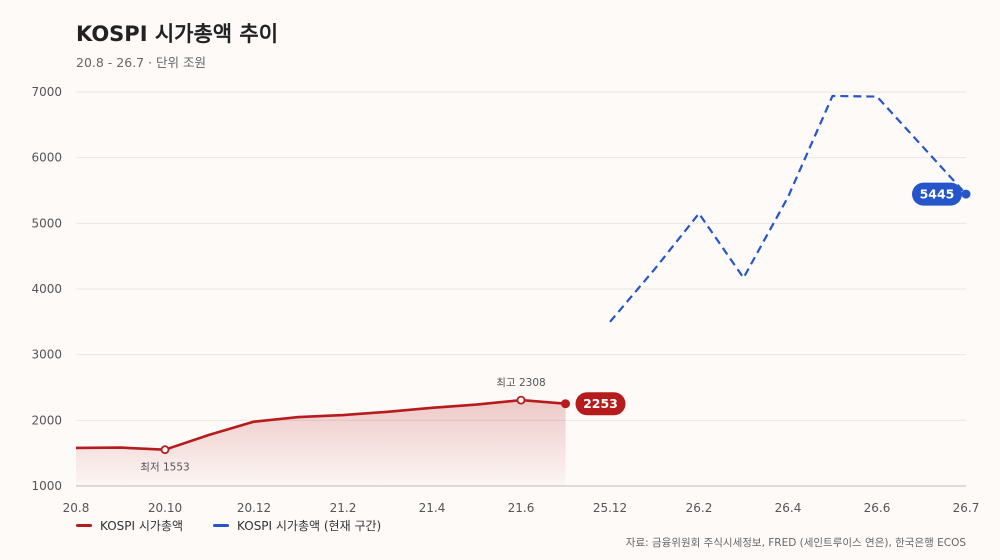 The height and width of the screenshot is (560, 1000). What do you see at coordinates (177, 34) in the screenshot?
I see `chart-title: KOSPI 시가총액 추이` at bounding box center [177, 34].